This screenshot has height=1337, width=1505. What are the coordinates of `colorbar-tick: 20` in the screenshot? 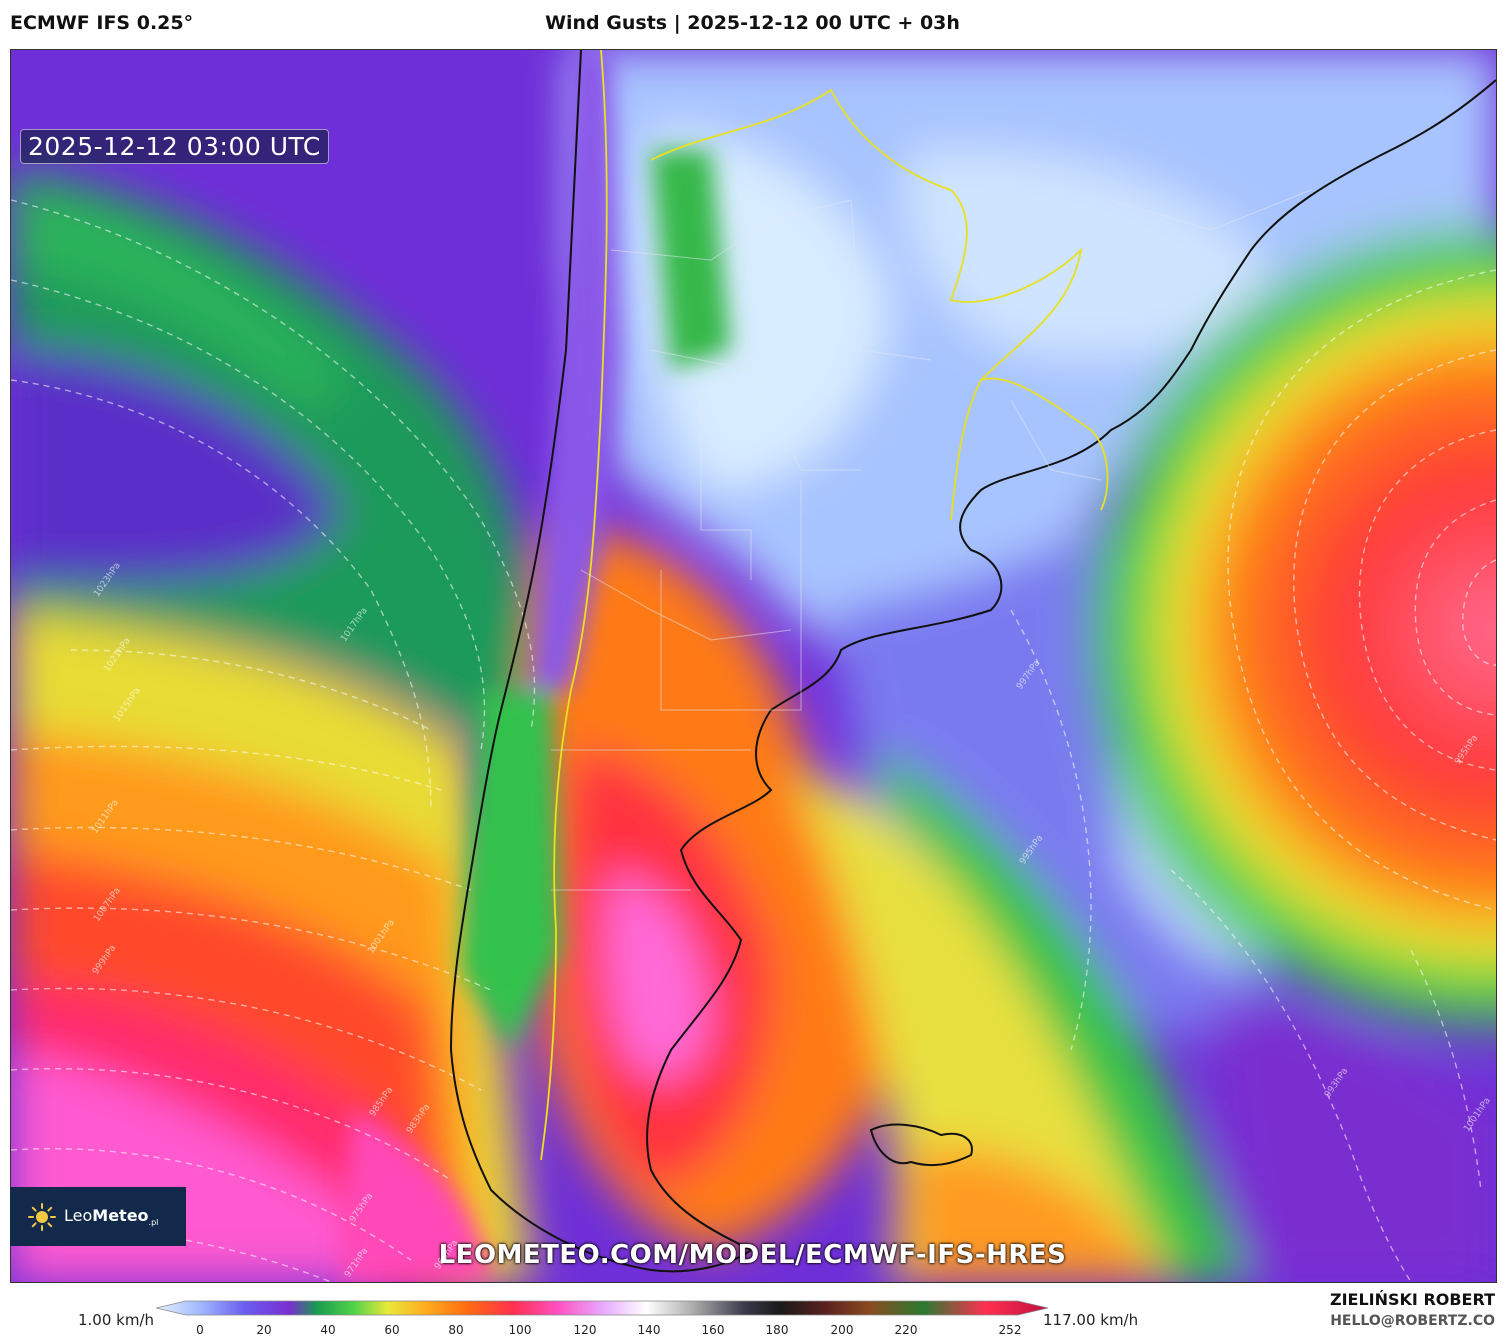 It's located at (264, 1330).